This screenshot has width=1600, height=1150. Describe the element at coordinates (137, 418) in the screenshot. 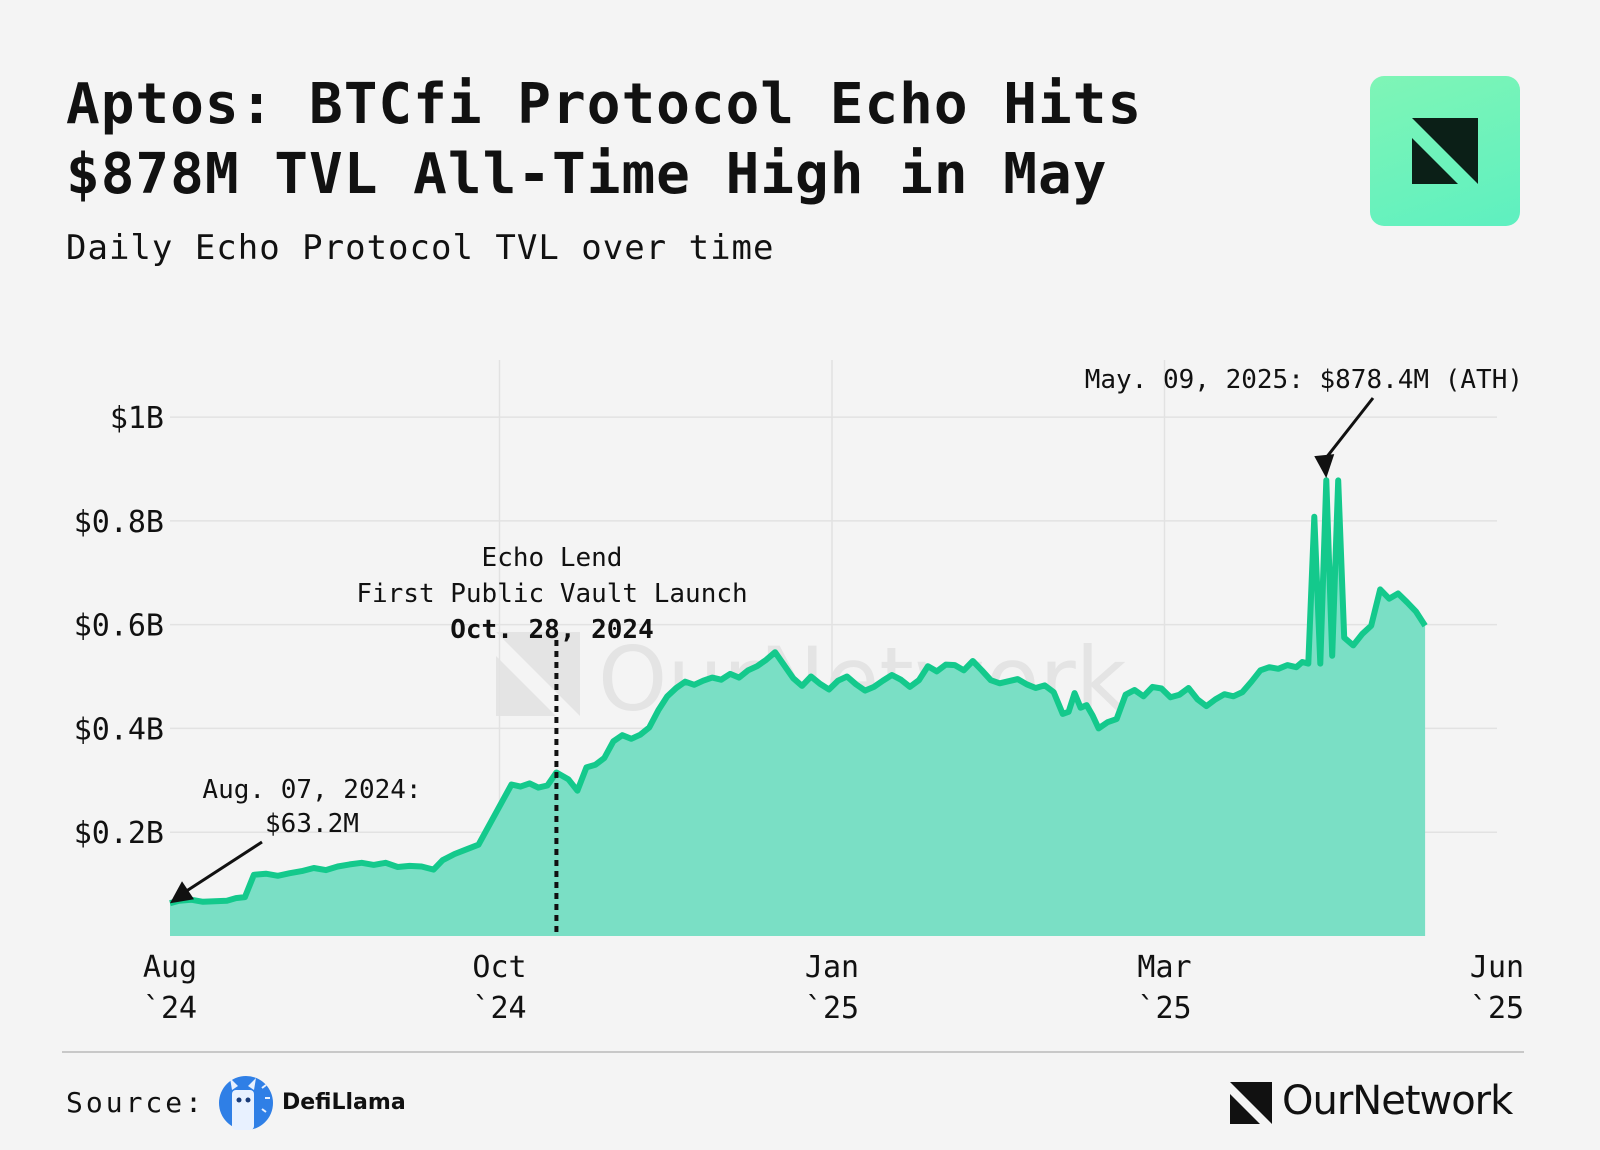

I see `y-tick-label: $1B` at that location.